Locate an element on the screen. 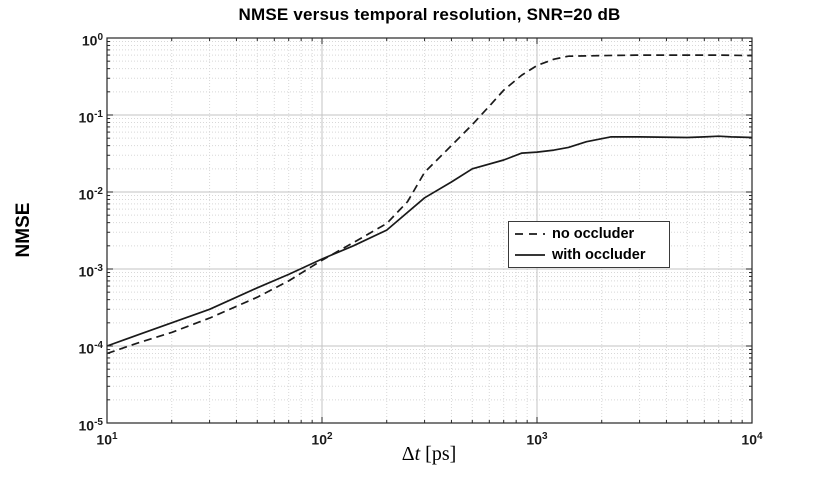 This screenshot has height=477, width=830. legend-line-dashed-icon is located at coordinates (530, 234).